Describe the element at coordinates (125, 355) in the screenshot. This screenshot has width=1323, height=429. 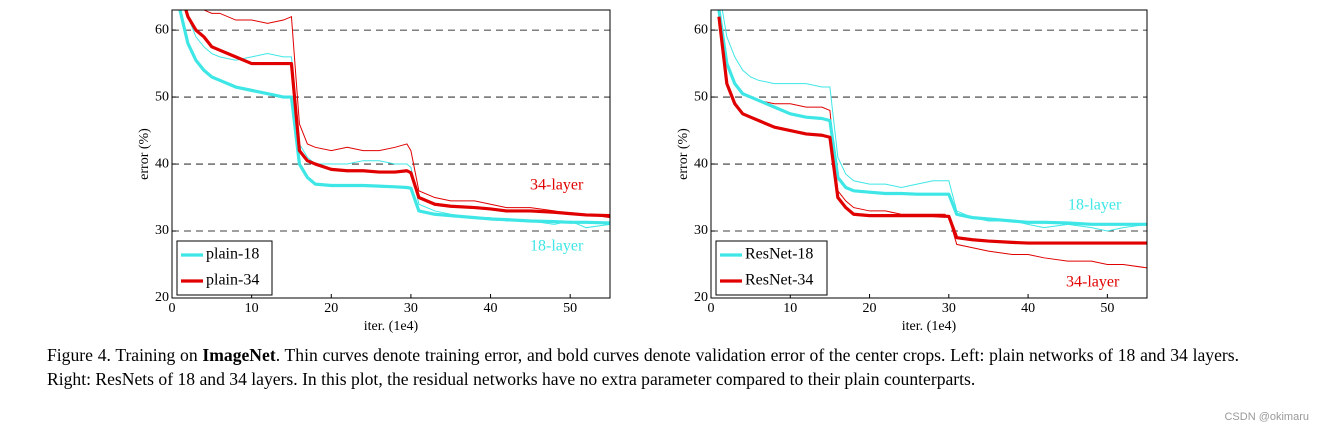
I see `caption-text: Figure 4. Training on` at that location.